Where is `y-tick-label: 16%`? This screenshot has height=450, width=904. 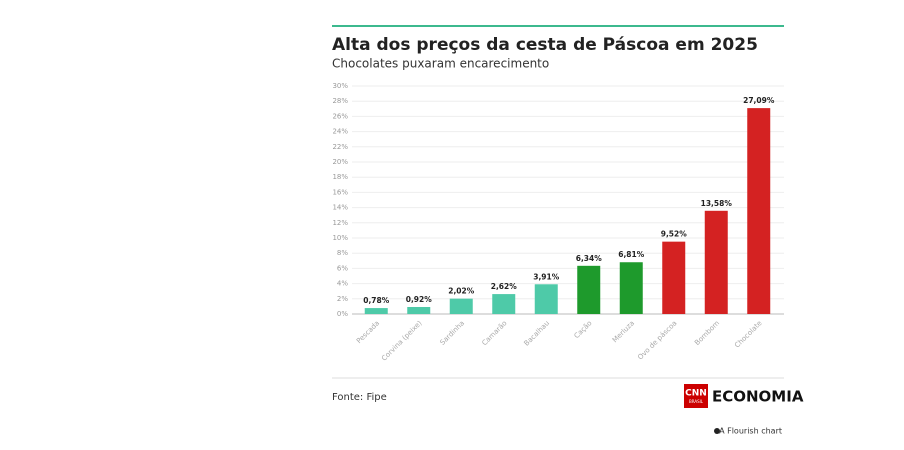
y-tick-label: 16% is located at coordinates (340, 192).